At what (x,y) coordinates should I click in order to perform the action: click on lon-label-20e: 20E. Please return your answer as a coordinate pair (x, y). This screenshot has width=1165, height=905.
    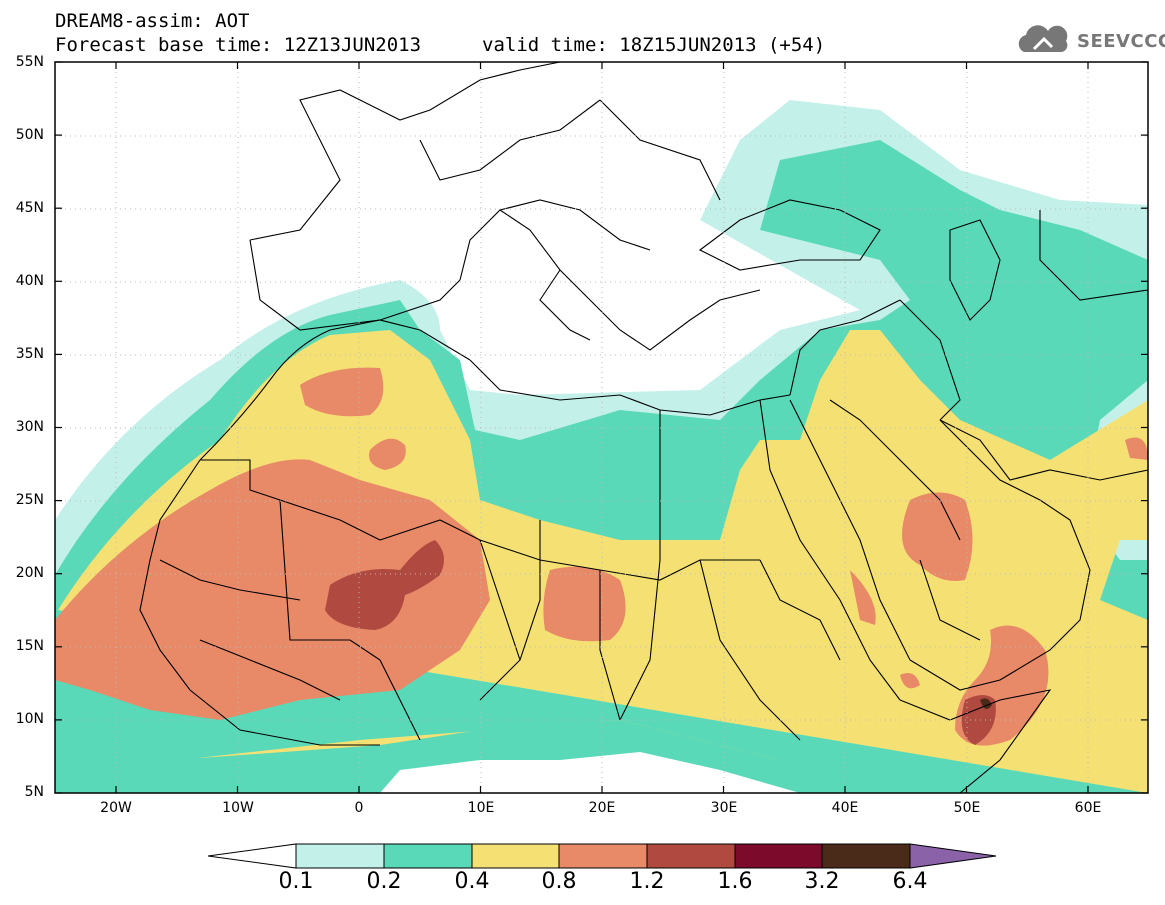
    Looking at the image, I should click on (602, 808).